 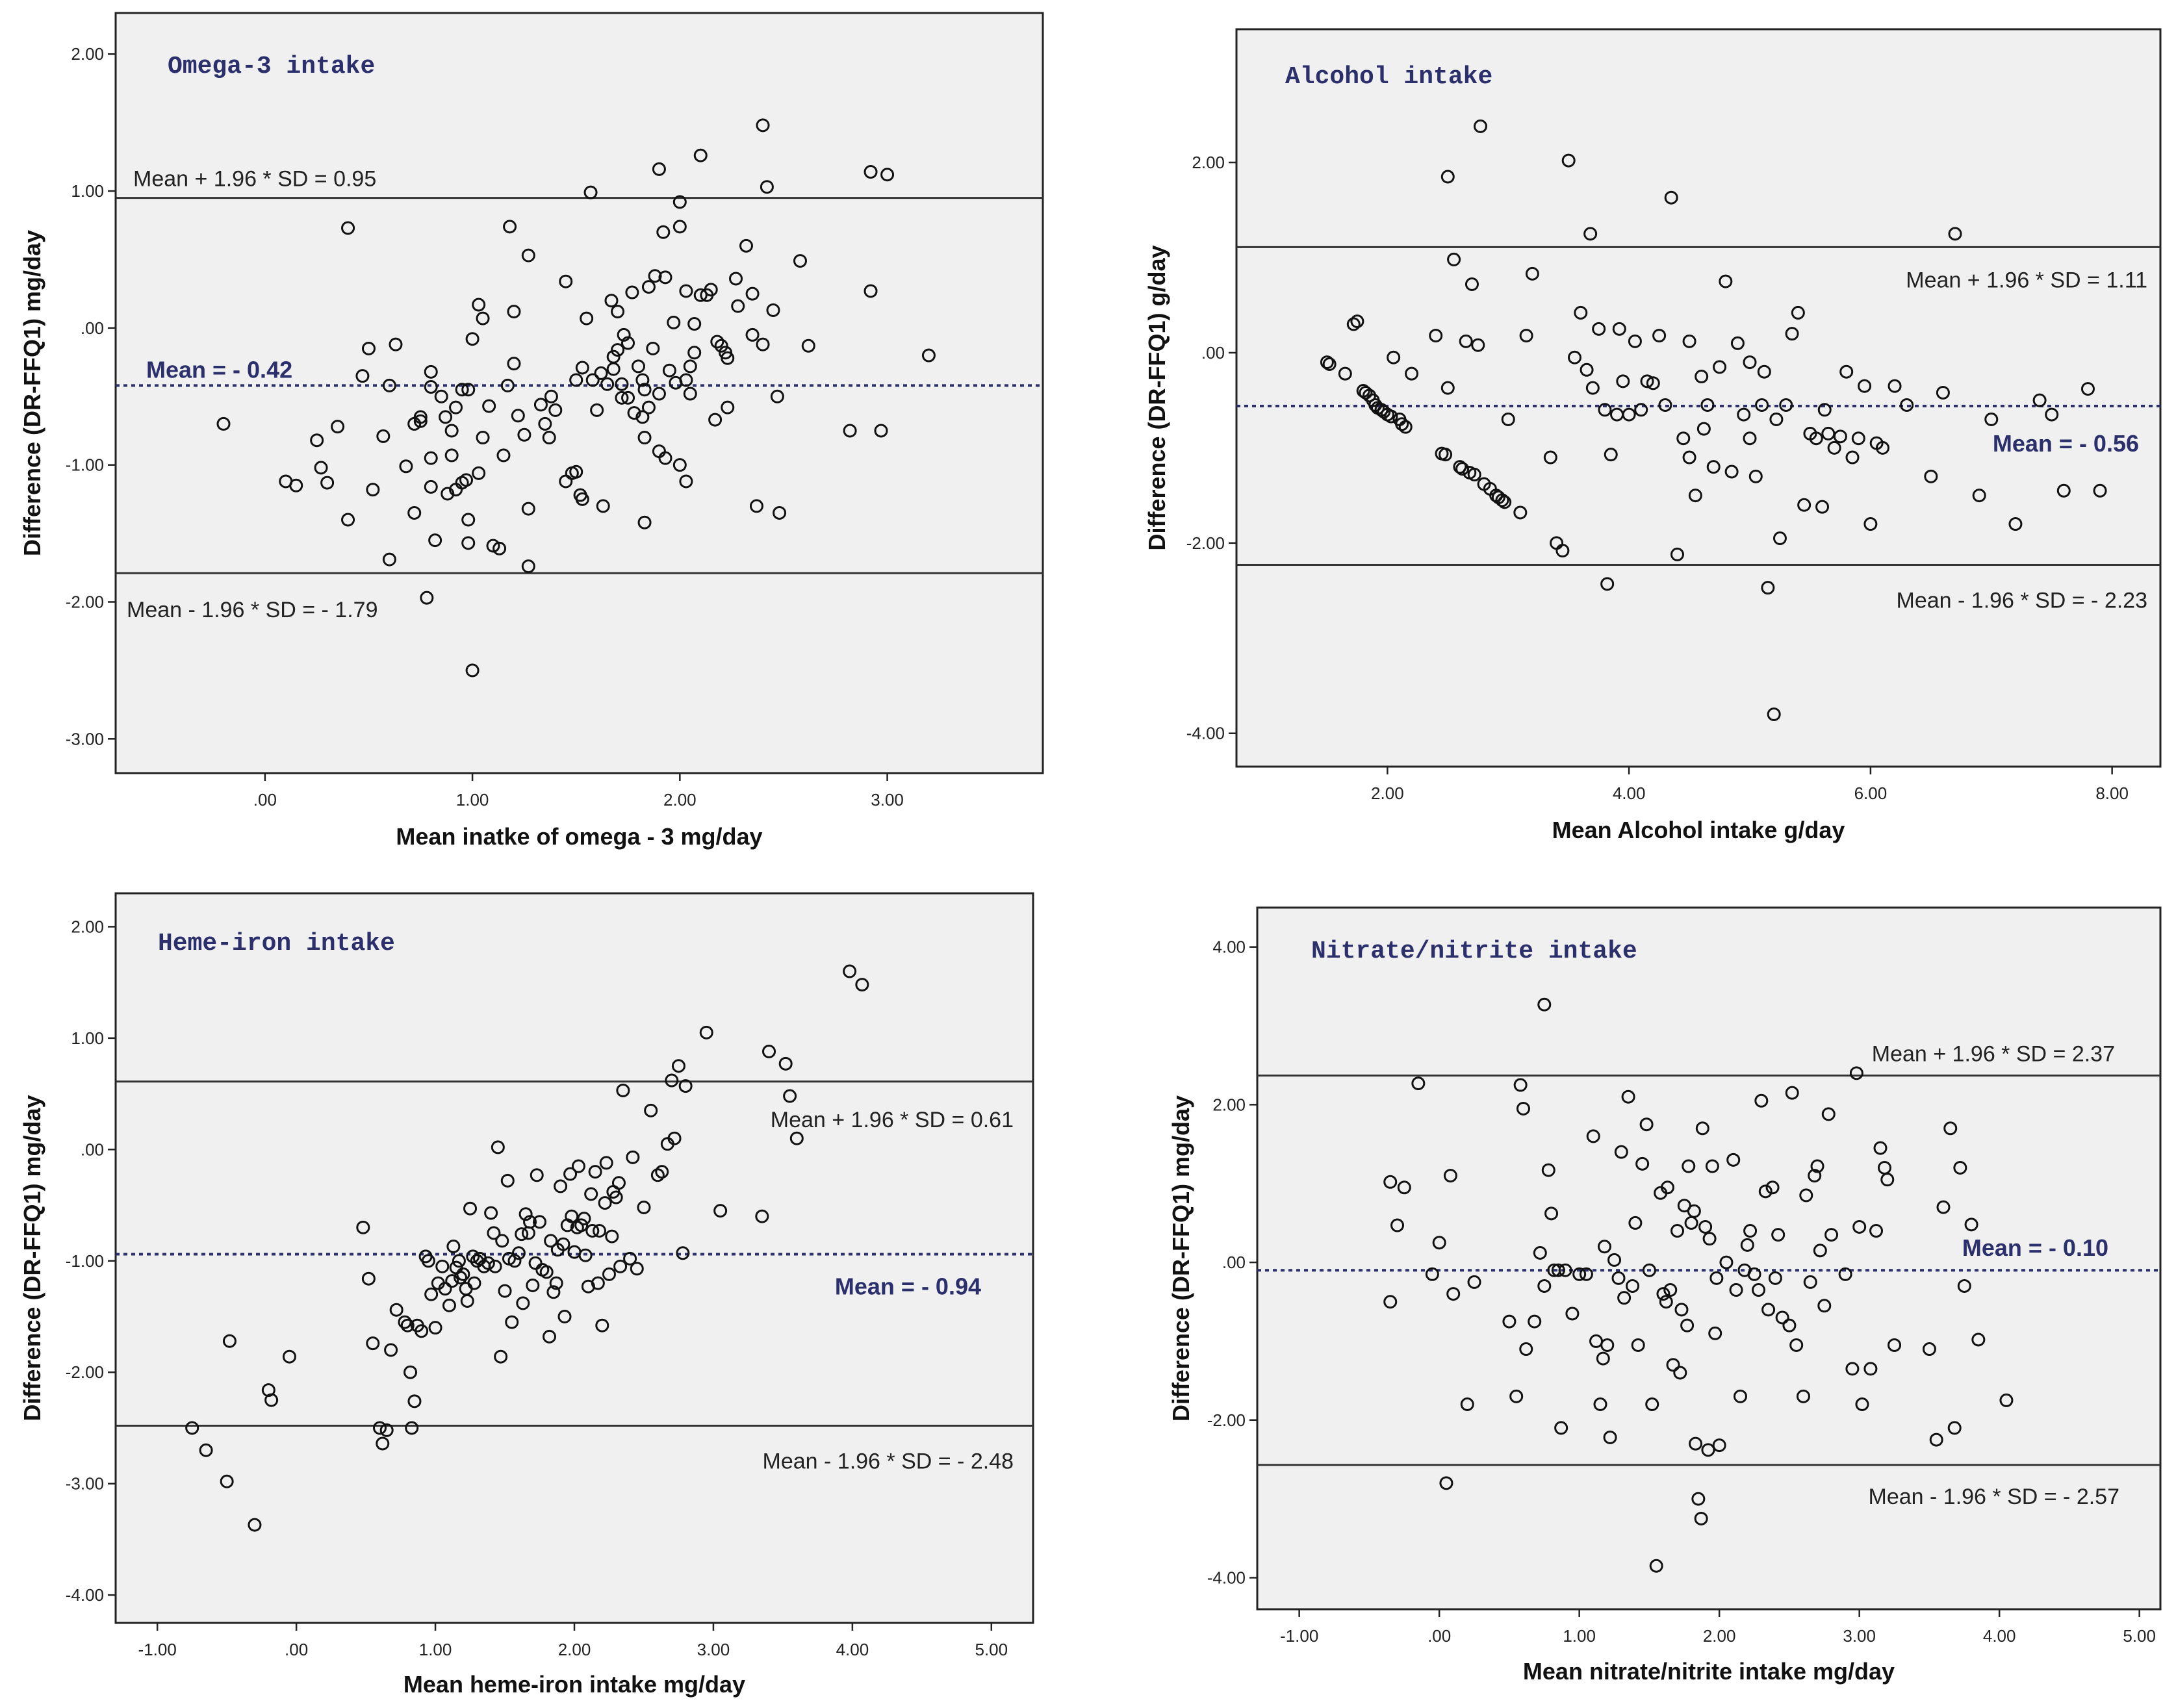 What do you see at coordinates (296, 1649) in the screenshot?
I see `x-tick-label: .00` at bounding box center [296, 1649].